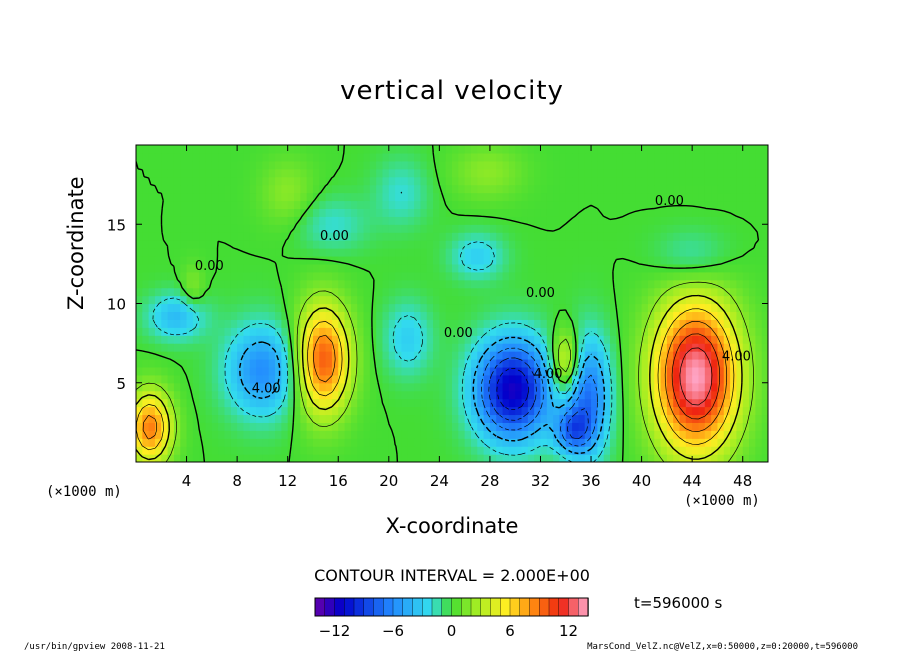 Image resolution: width=904 pixels, height=654 pixels. I want to click on colorbar-segment, so click(564, 607).